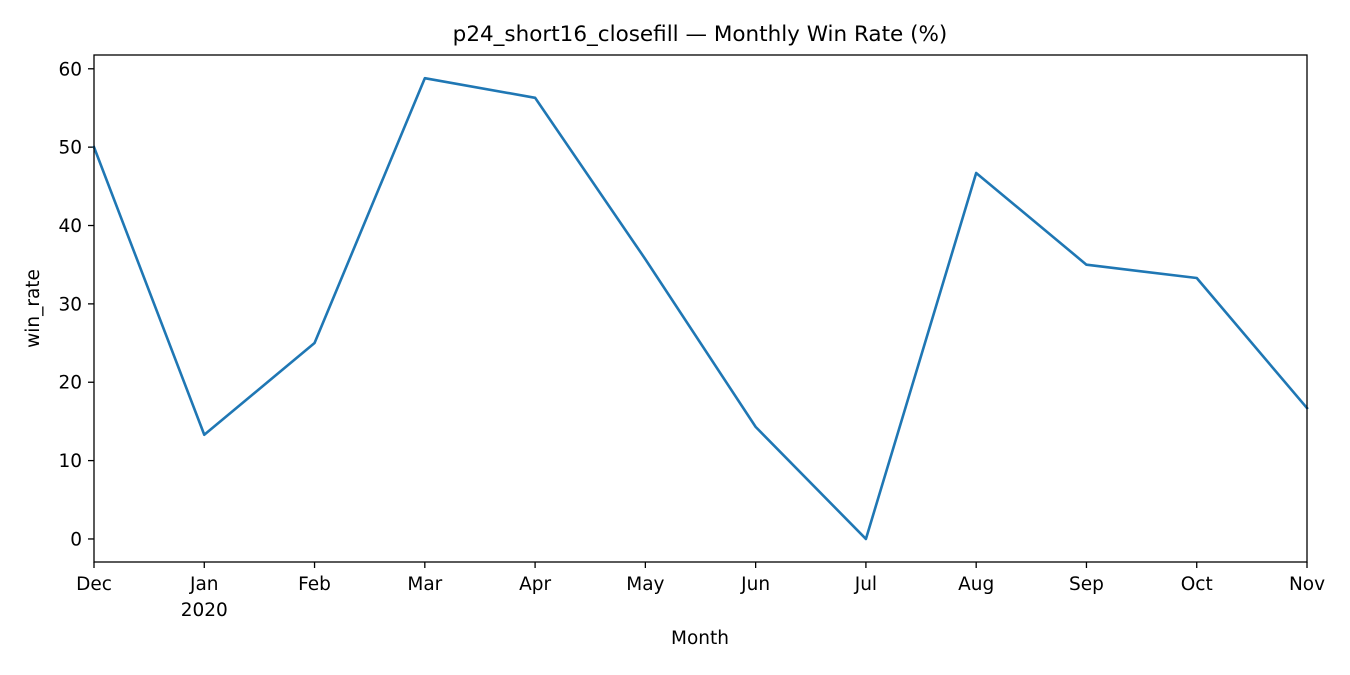 Image resolution: width=1350 pixels, height=675 pixels. I want to click on x-tick-label: Sep, so click(1086, 584).